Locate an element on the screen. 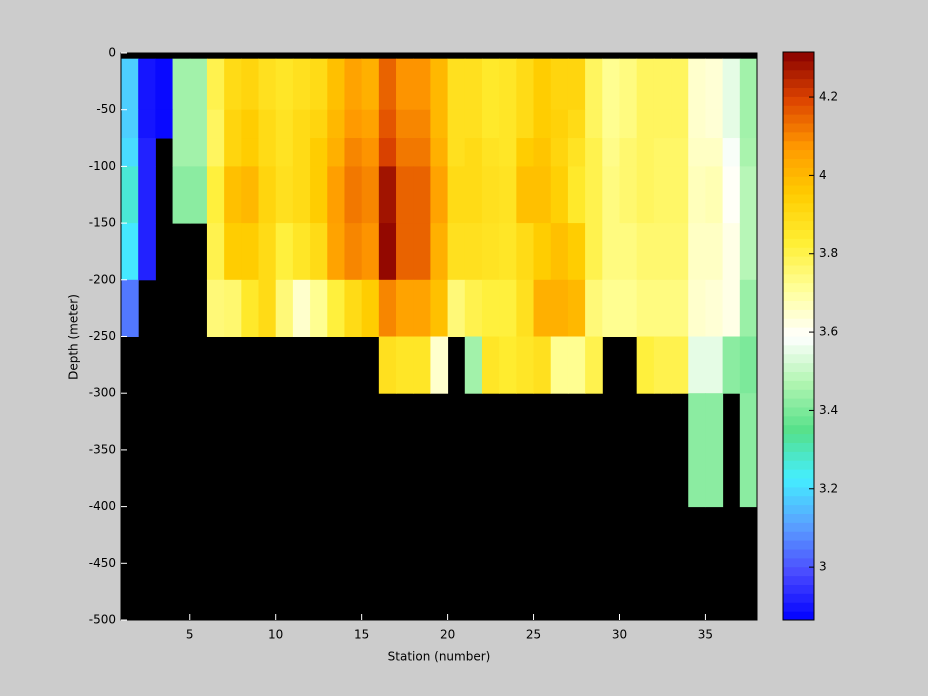  y-tick-label: -100 is located at coordinates (102, 166).